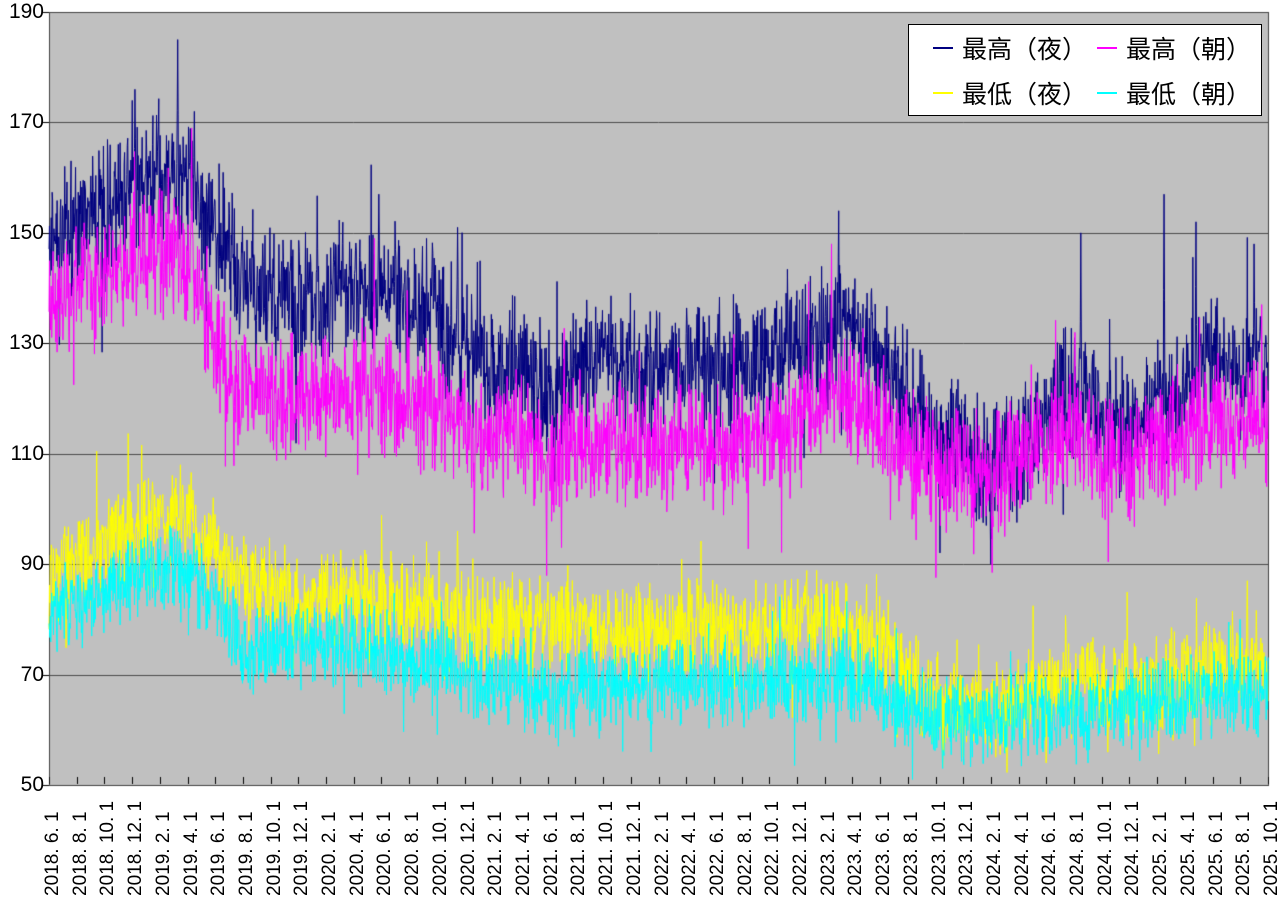 The width and height of the screenshot is (1280, 899). Describe the element at coordinates (357, 853) in the screenshot. I see `x-tick-label: 2020. 4. 1` at that location.